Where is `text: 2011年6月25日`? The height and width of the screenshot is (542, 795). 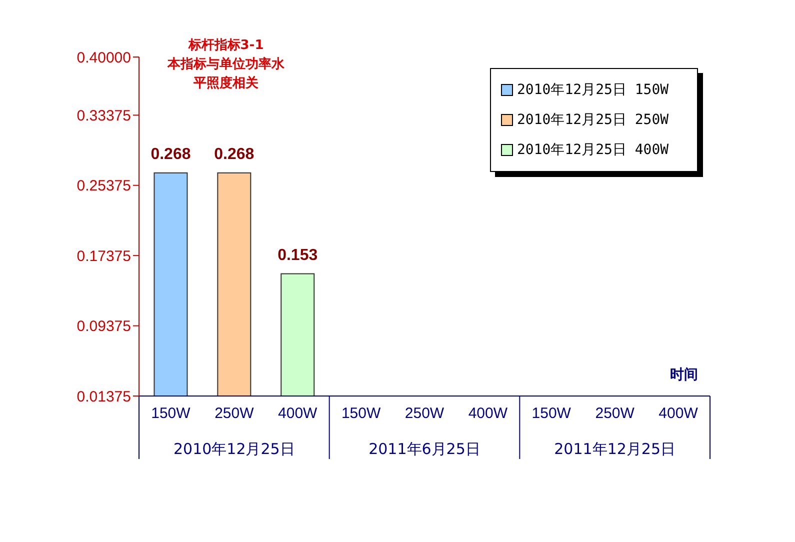 text: 2011年6月25日 is located at coordinates (424, 449).